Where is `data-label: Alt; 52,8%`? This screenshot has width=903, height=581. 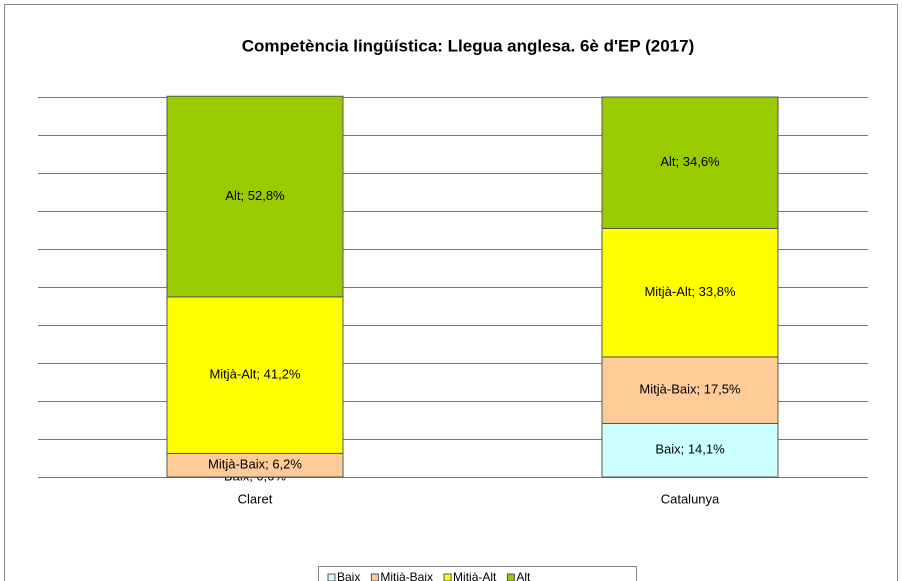 data-label: Alt; 52,8% is located at coordinates (255, 195).